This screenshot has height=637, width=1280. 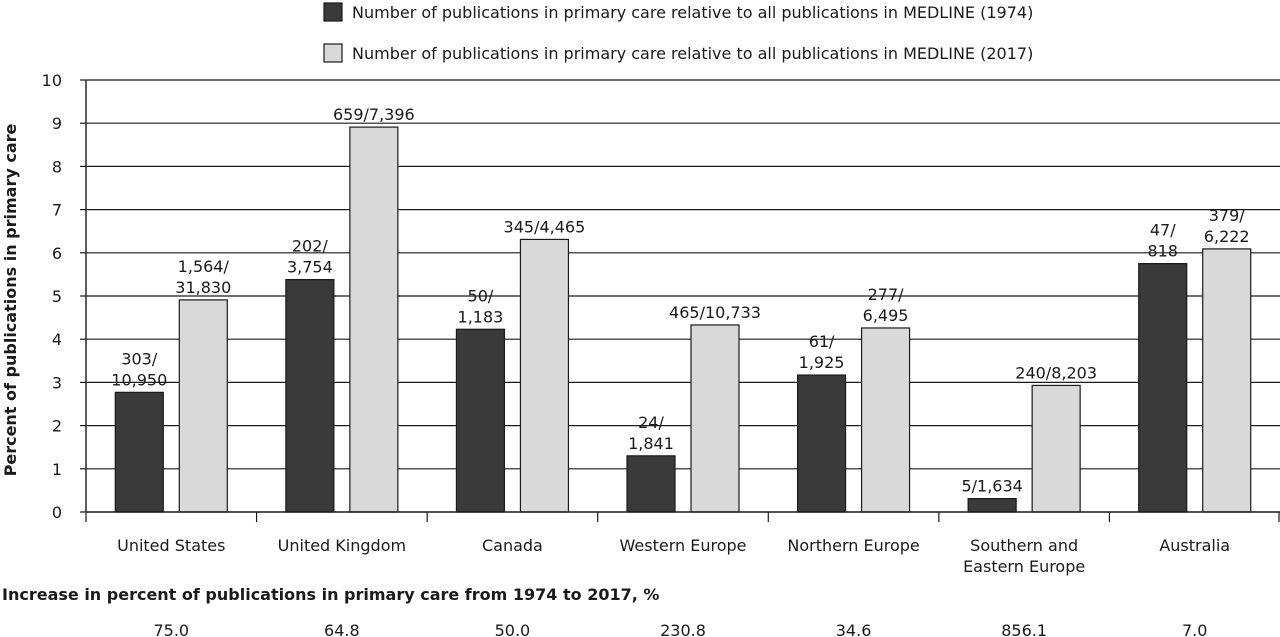 I want to click on y-axis-label: Percent of publications in primary care, so click(x=10, y=299).